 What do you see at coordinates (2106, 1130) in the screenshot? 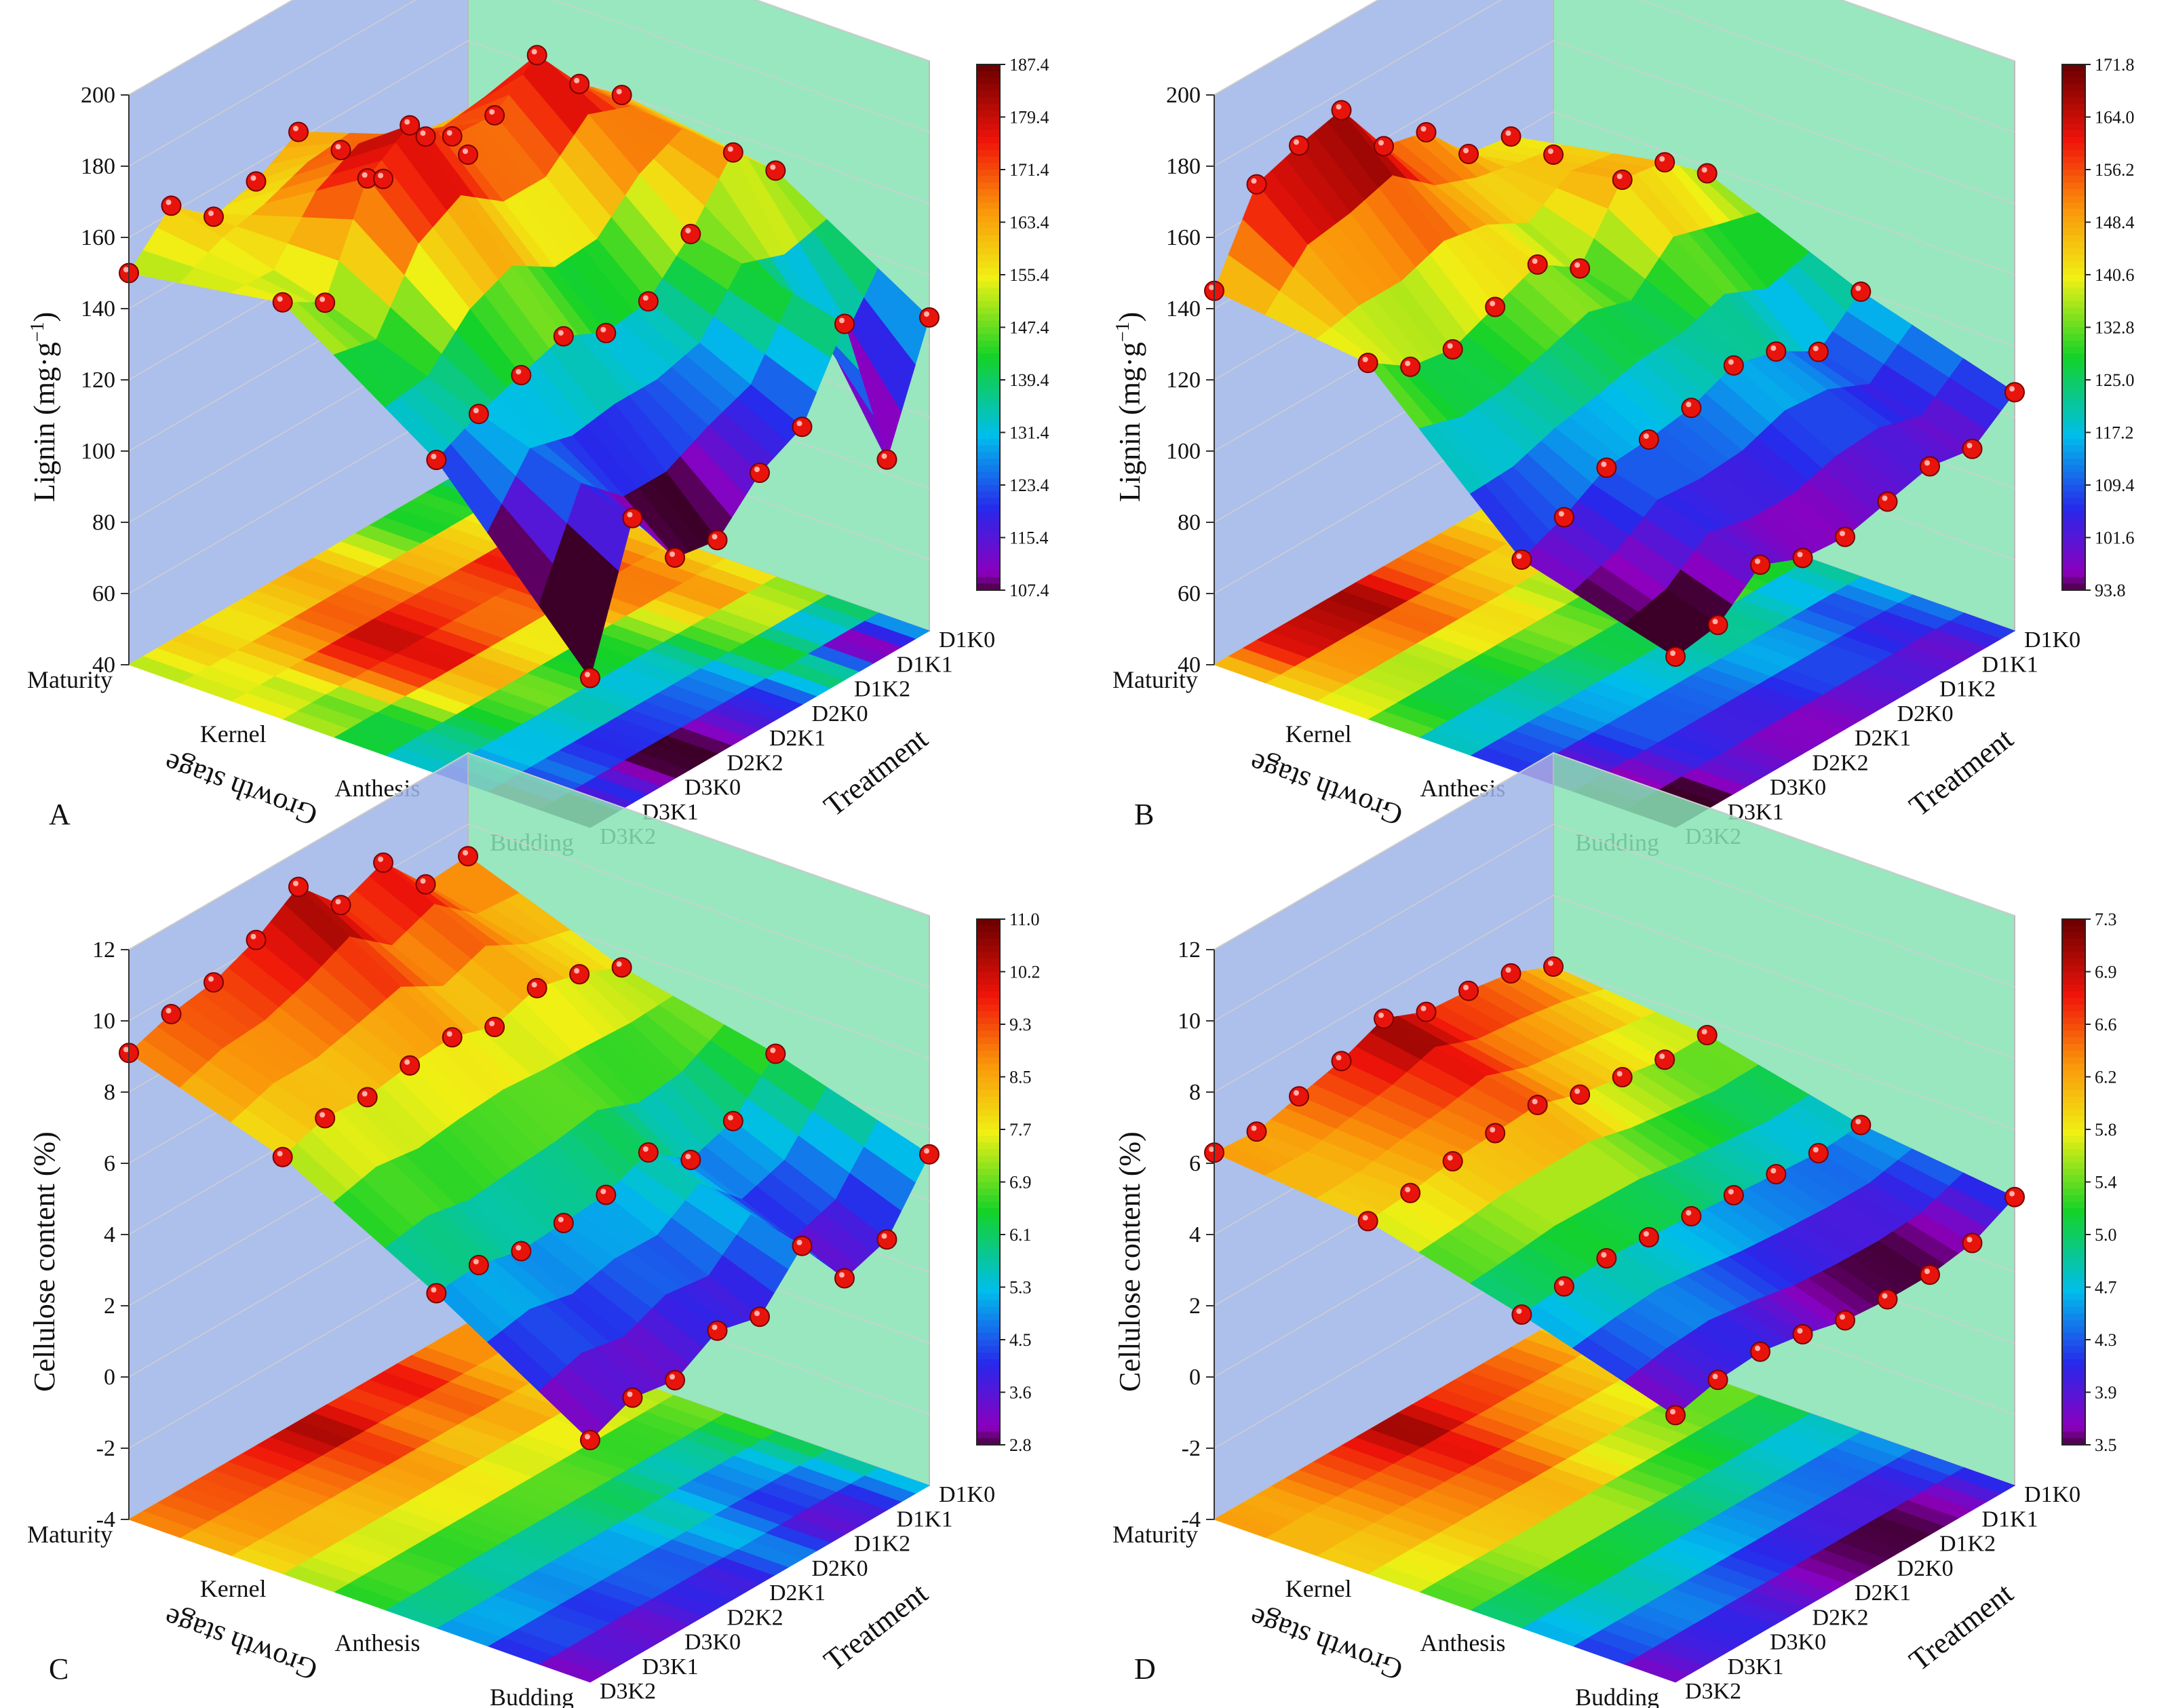
I see `colorbar-tick-label: 5.8` at bounding box center [2106, 1130].